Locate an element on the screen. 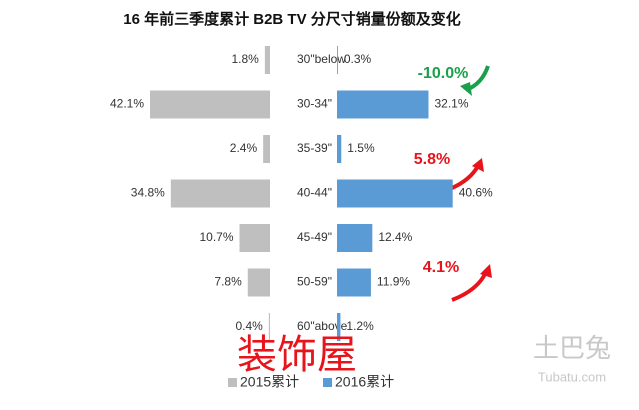 Image resolution: width=639 pixels, height=410 pixels. watermark: 装饰屋 is located at coordinates (297, 355).